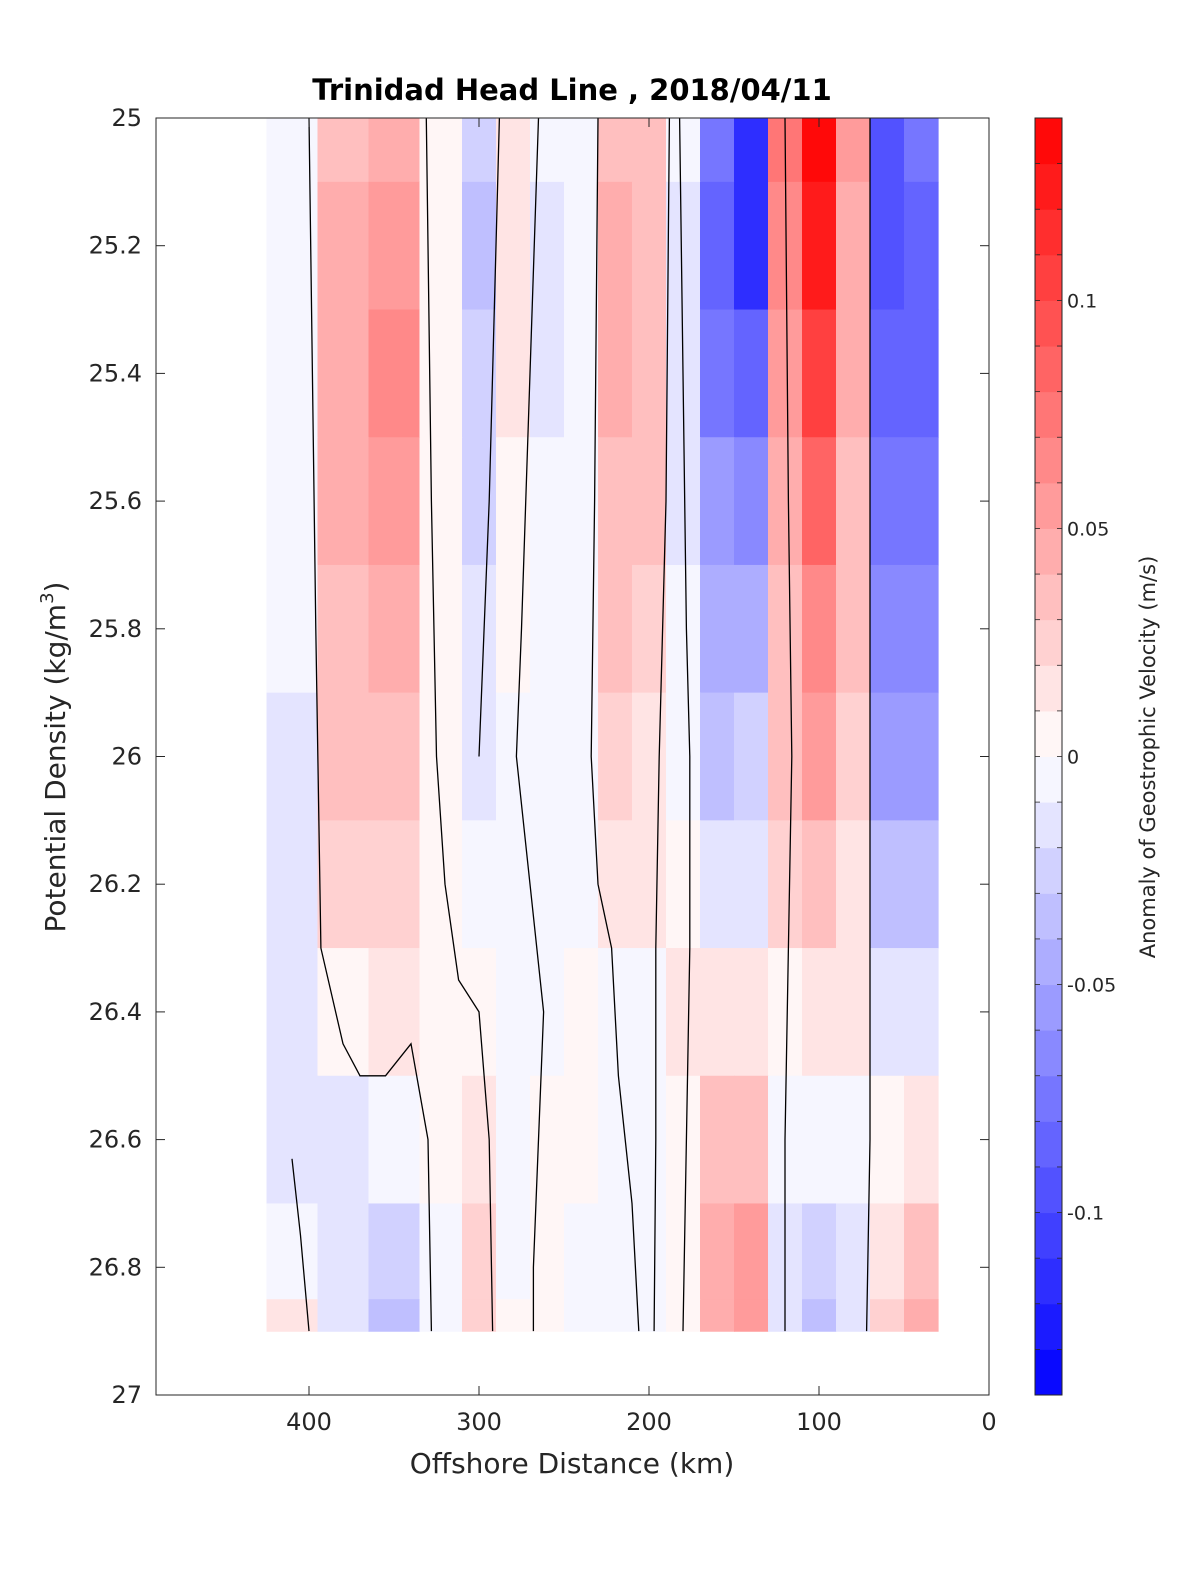  What do you see at coordinates (47, 597) in the screenshot?
I see `y-axis-label-superscript: 3` at bounding box center [47, 597].